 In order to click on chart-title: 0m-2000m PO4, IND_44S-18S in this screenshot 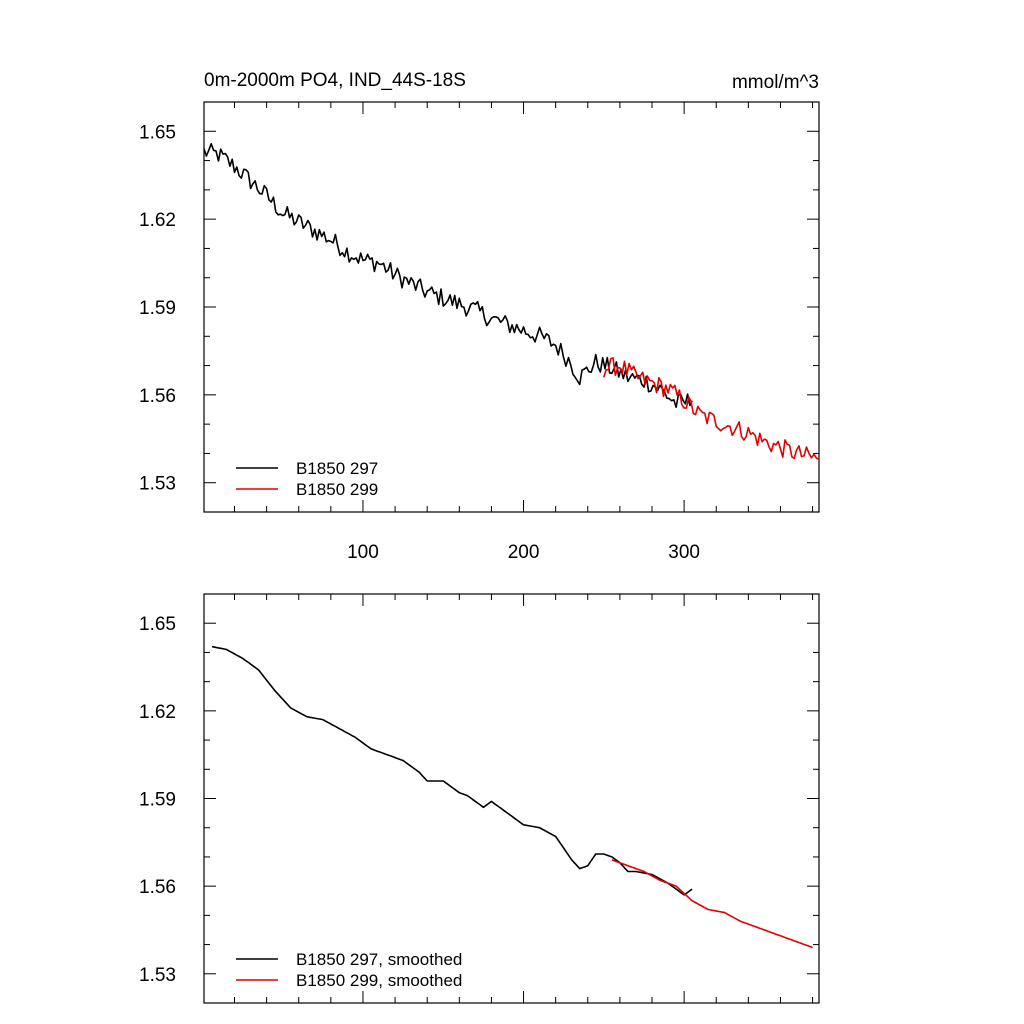, I will do `click(335, 80)`.